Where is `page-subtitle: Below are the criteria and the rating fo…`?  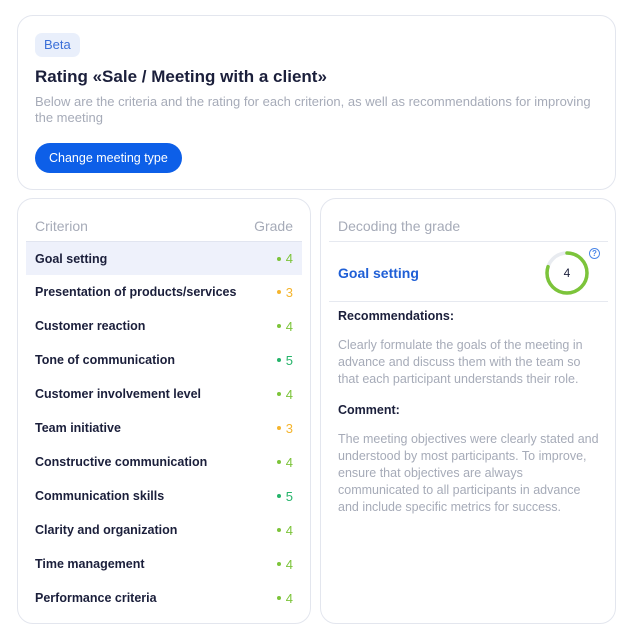
page-subtitle: Below are the criteria and the rating fo… is located at coordinates (313, 109).